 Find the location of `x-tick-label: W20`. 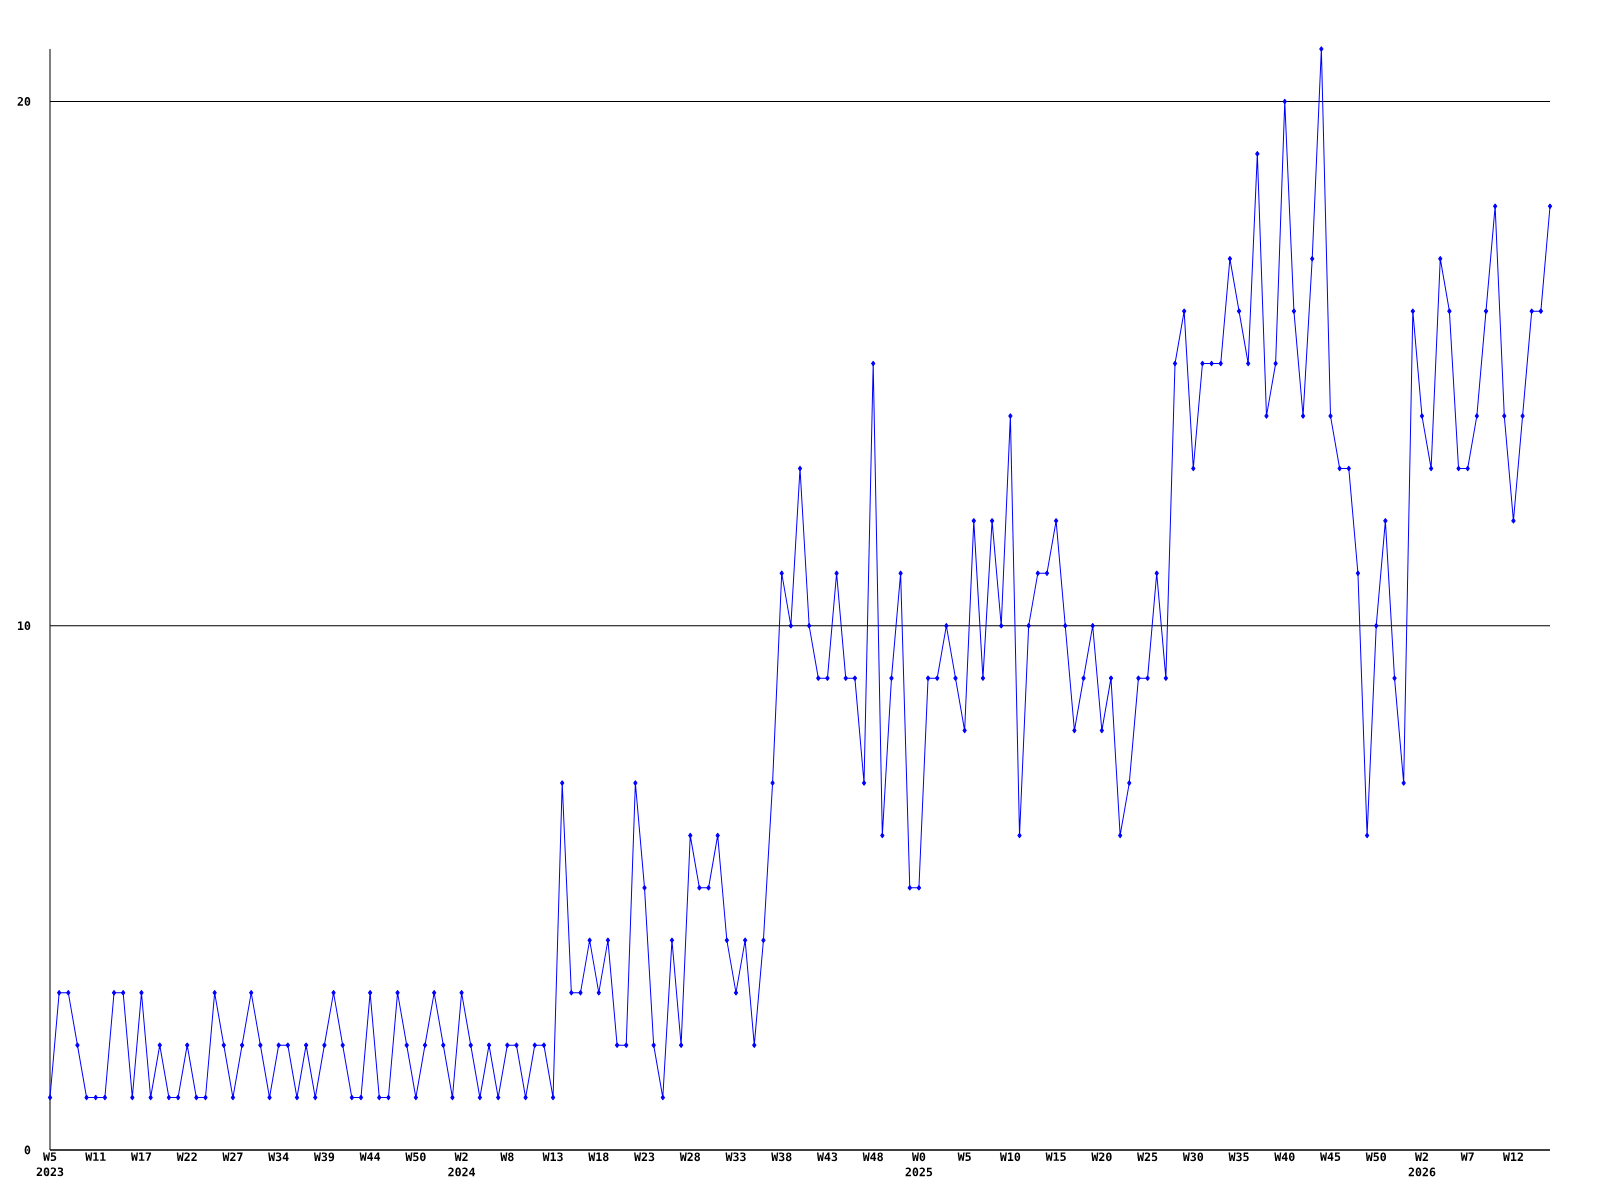

x-tick-label: W20 is located at coordinates (1101, 1157).